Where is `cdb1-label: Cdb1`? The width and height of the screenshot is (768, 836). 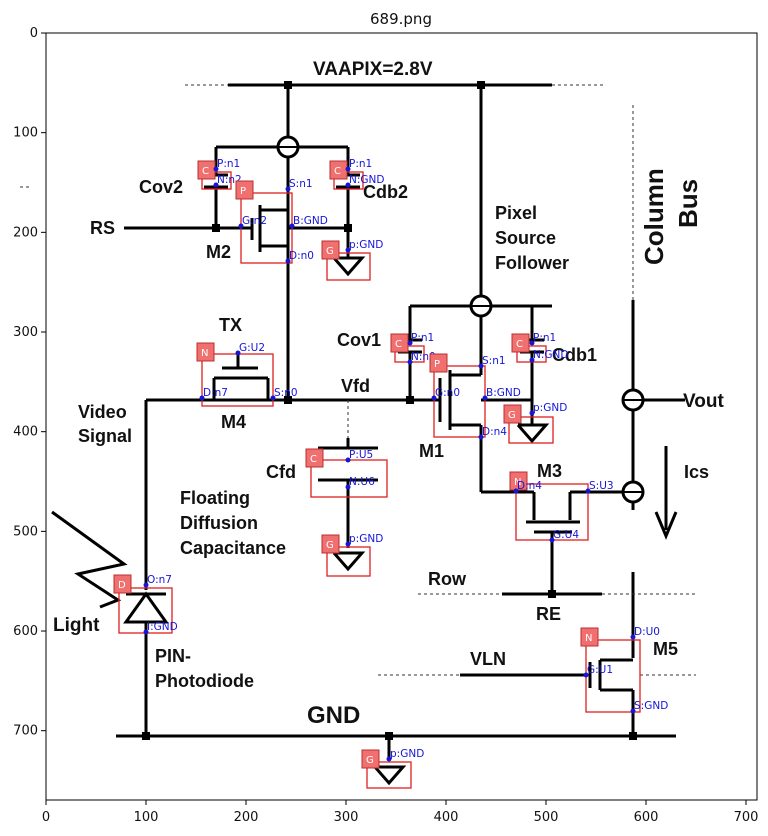
cdb1-label: Cdb1 is located at coordinates (574, 355).